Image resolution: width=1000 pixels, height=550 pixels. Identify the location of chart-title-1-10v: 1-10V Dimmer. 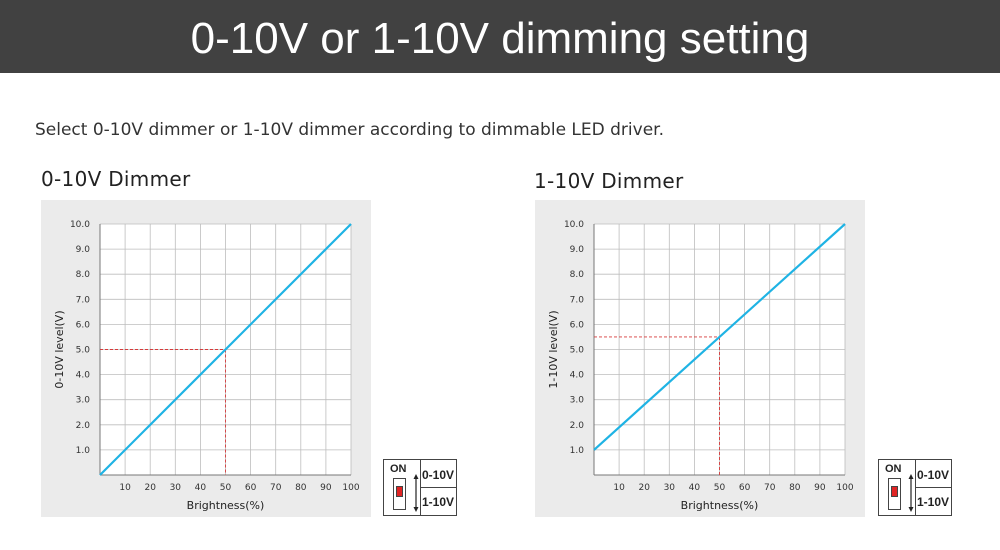
(609, 181).